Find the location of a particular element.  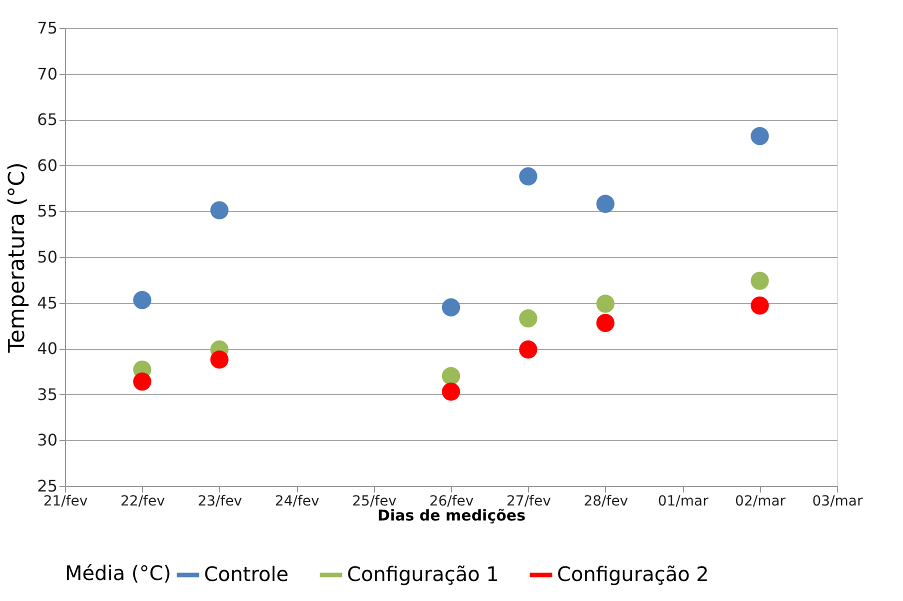

y-tick-label: 75 is located at coordinates (47, 28).